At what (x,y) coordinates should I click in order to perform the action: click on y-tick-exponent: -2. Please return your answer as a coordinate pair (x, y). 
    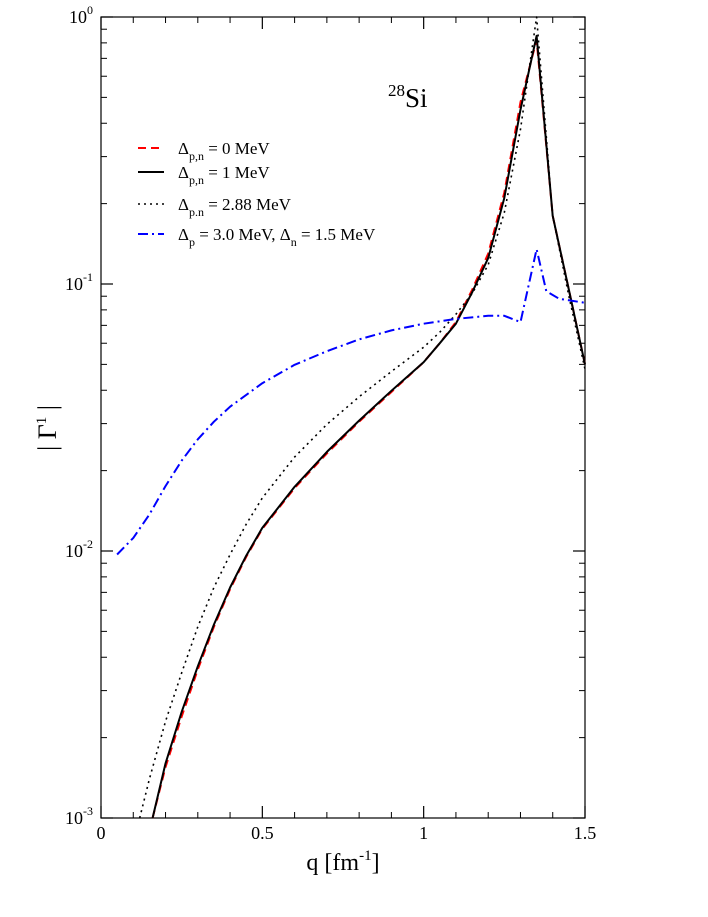
    Looking at the image, I should click on (88, 544).